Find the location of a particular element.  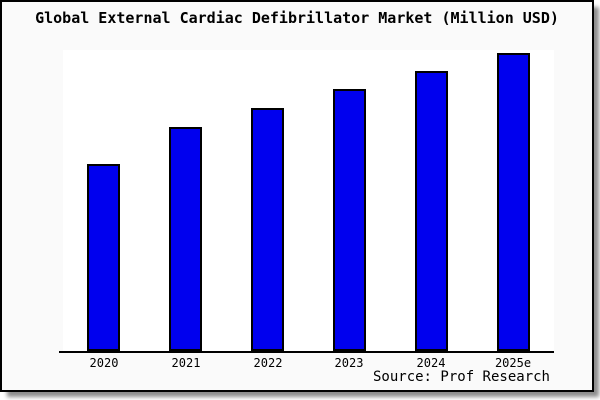

source-note: Source: Prof Research is located at coordinates (461, 377).